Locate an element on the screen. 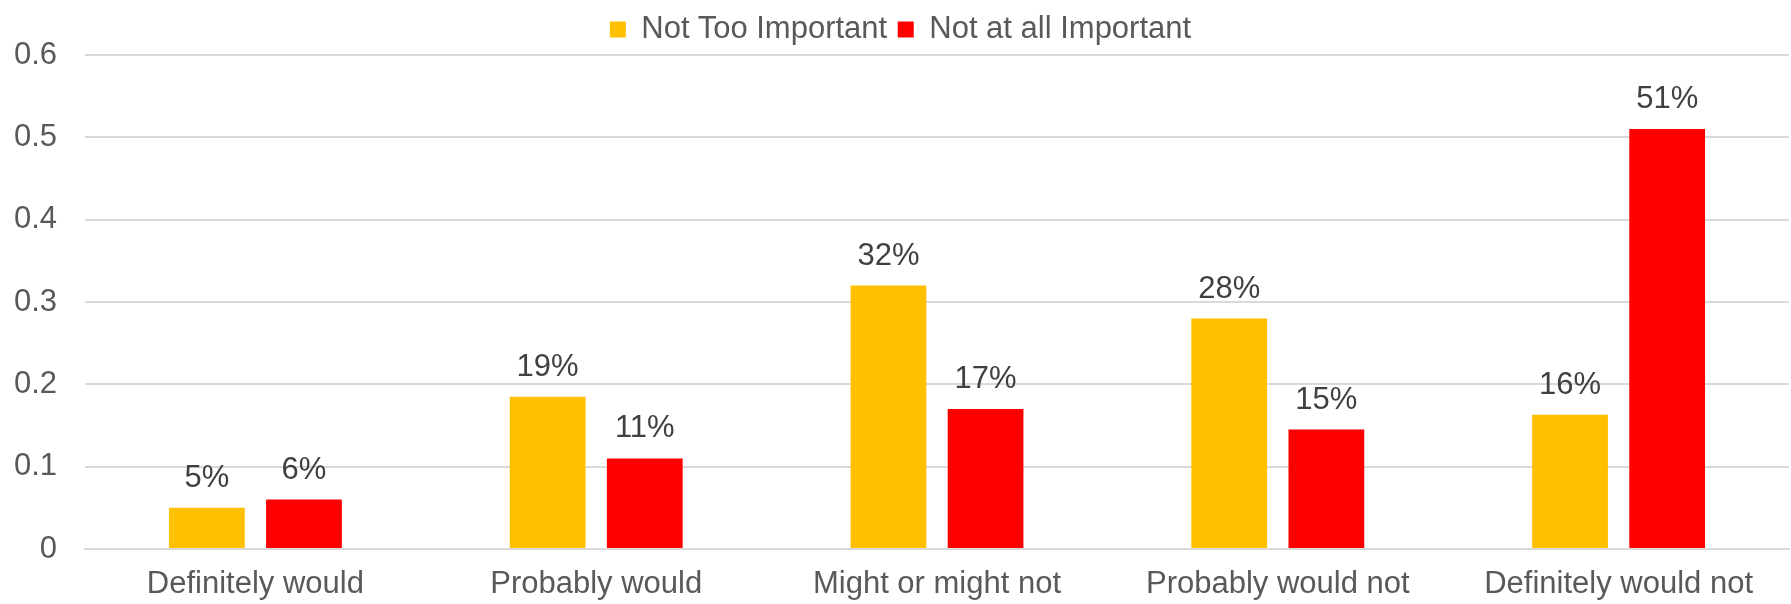 This screenshot has width=1791, height=604. x-tick-label: Definitely would not is located at coordinates (1619, 583).